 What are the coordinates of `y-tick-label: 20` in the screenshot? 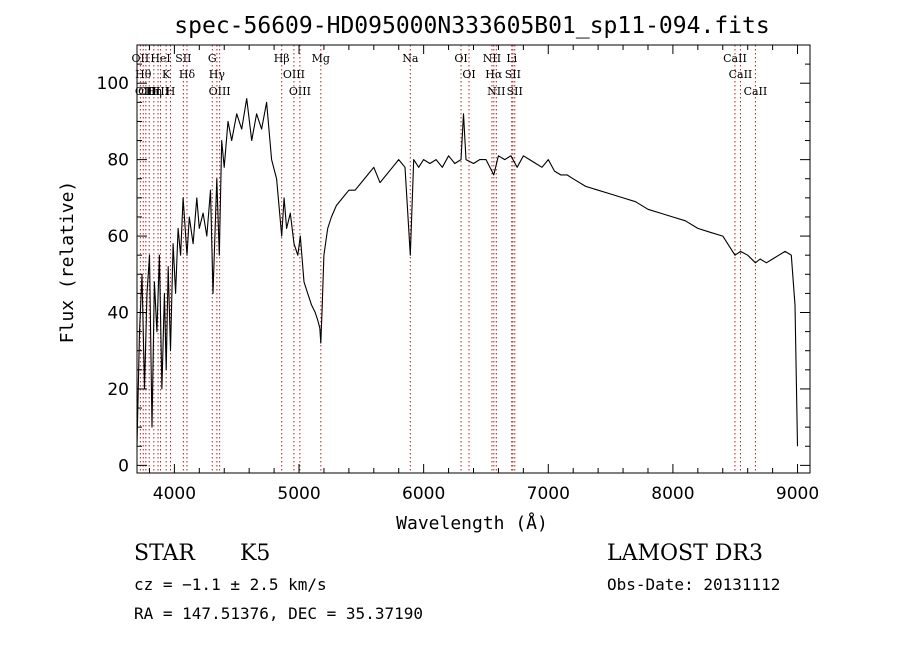 It's located at (118, 390).